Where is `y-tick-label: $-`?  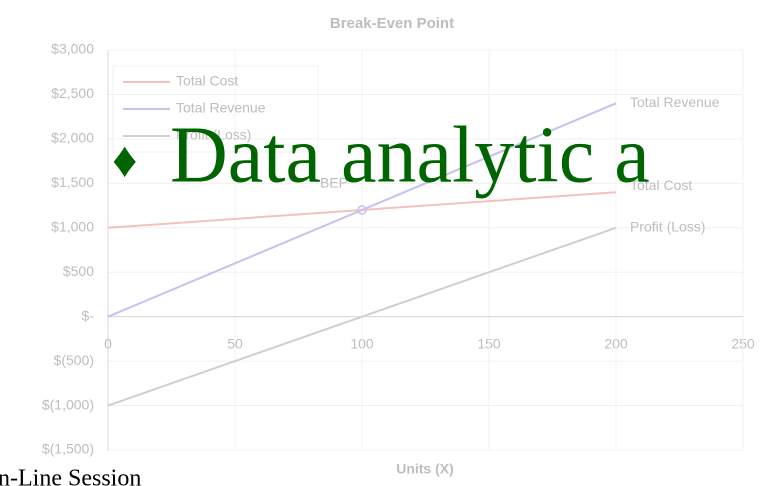 y-tick-label: $- is located at coordinates (88, 315).